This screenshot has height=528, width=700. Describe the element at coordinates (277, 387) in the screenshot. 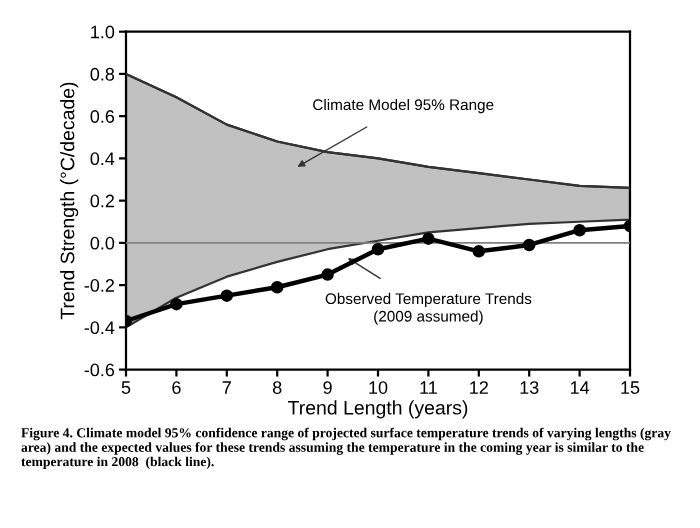

I see `x-tick-label: 8` at that location.